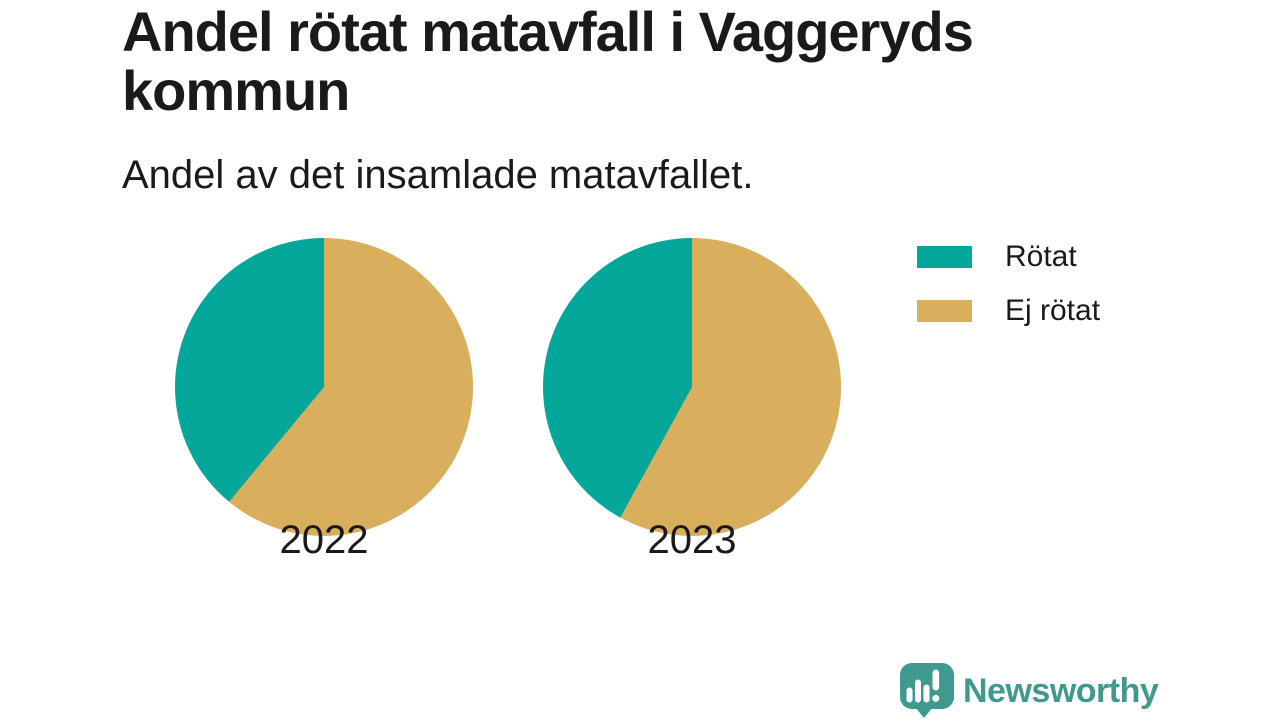  I want to click on legend-swatch-ej-rotat, so click(944, 311).